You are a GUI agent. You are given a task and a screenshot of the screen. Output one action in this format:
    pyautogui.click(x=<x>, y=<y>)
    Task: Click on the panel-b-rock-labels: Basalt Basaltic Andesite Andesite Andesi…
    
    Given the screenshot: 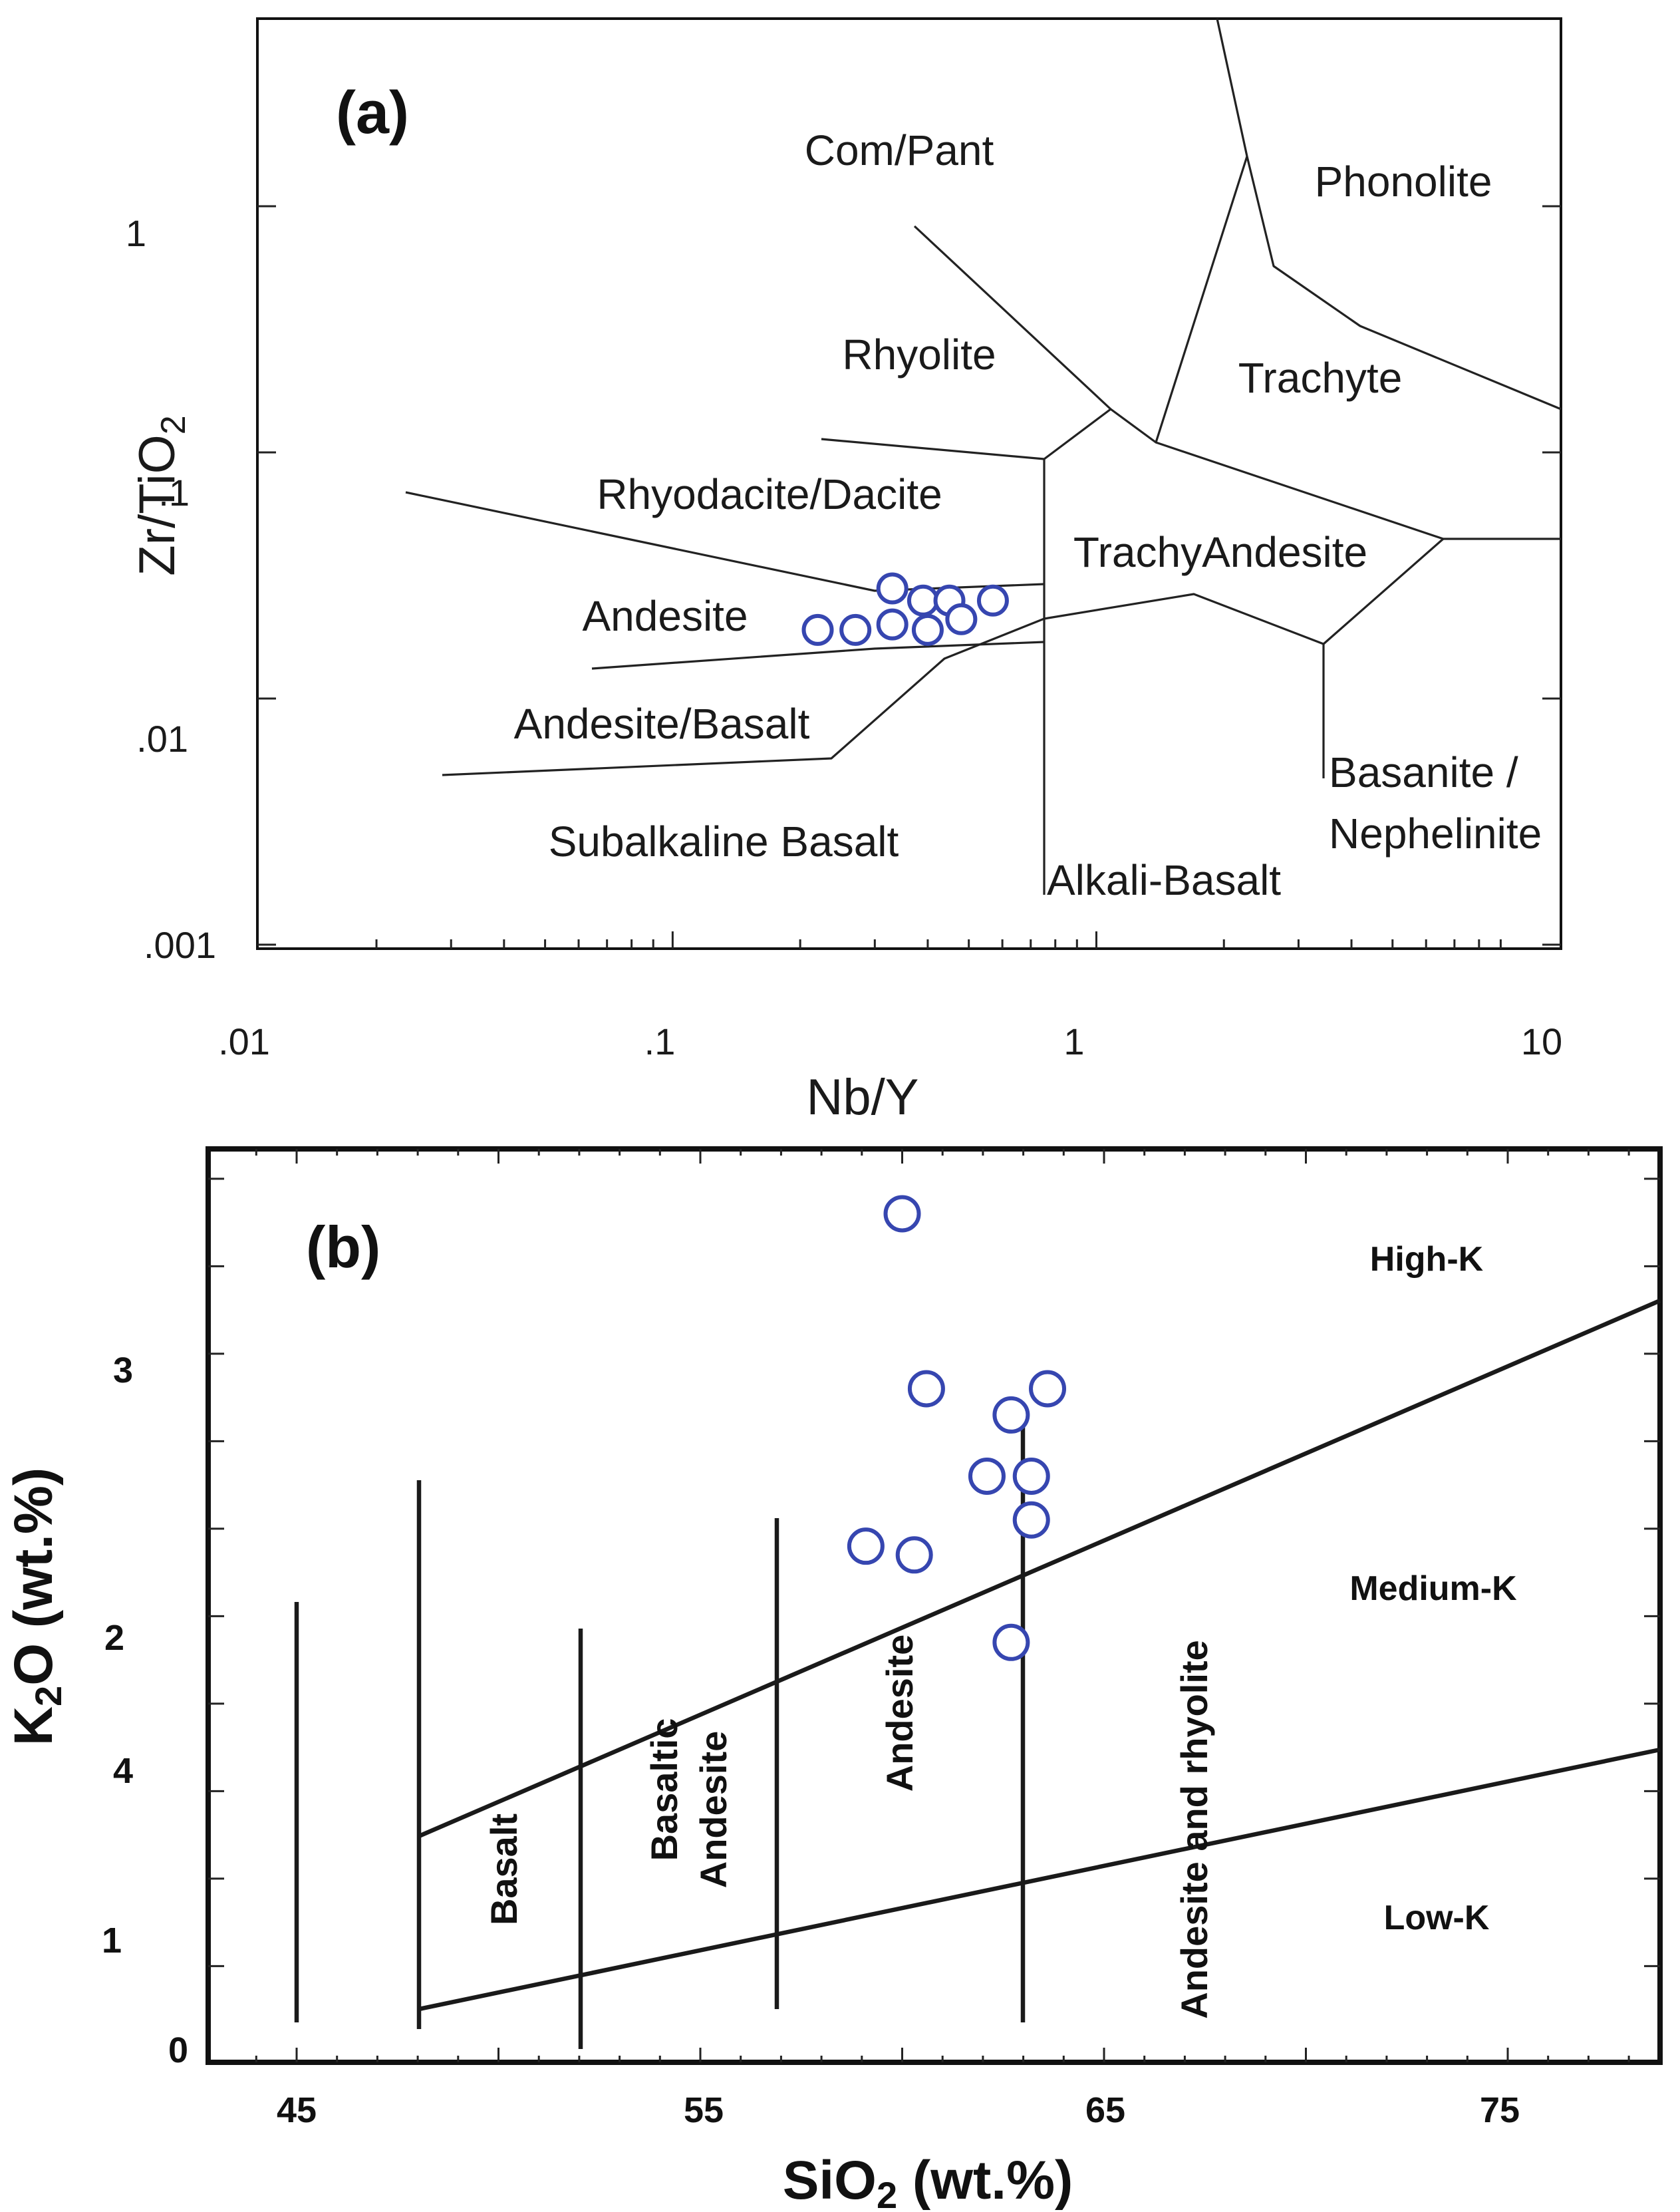 What is the action you would take?
    pyautogui.click(x=849, y=1827)
    